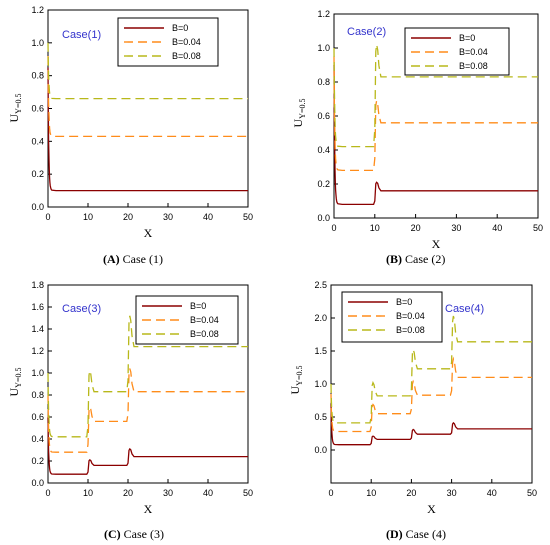  I want to click on caption-b-letter: (B), so click(394, 259).